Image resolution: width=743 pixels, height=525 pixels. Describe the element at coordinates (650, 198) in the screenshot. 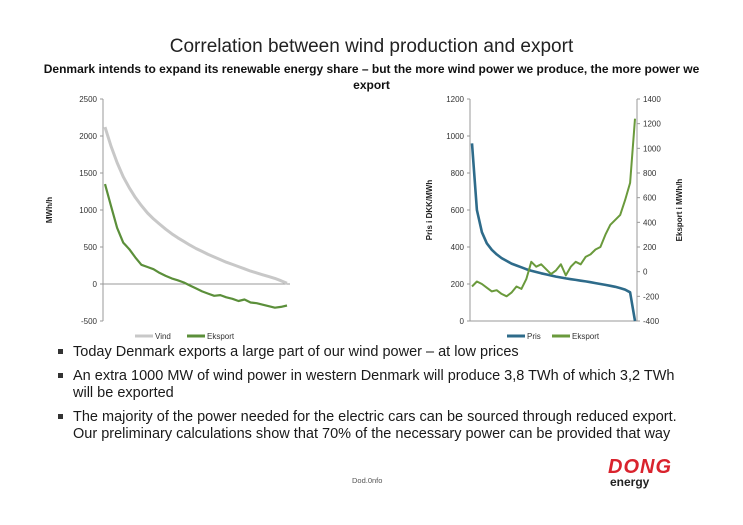

I see `y-tick-label-right: 600` at that location.